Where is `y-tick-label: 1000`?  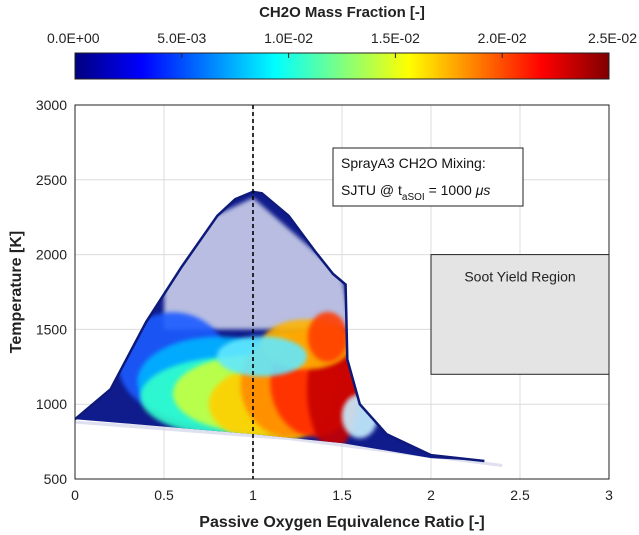
y-tick-label: 1000 is located at coordinates (51, 404).